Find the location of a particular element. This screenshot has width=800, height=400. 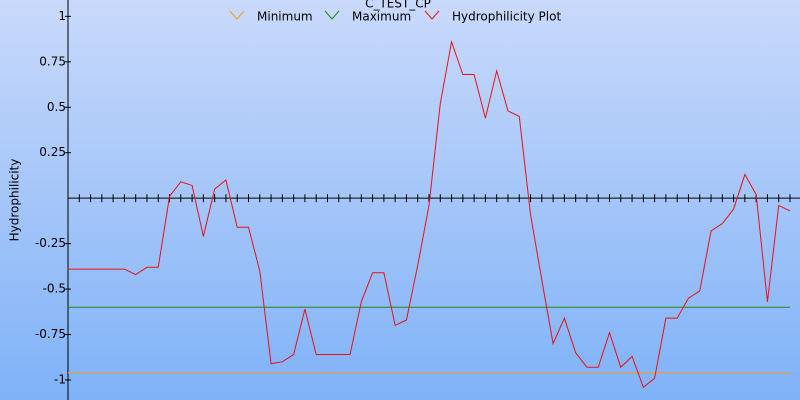

chart-title: C_TEST_CP is located at coordinates (398, 5).